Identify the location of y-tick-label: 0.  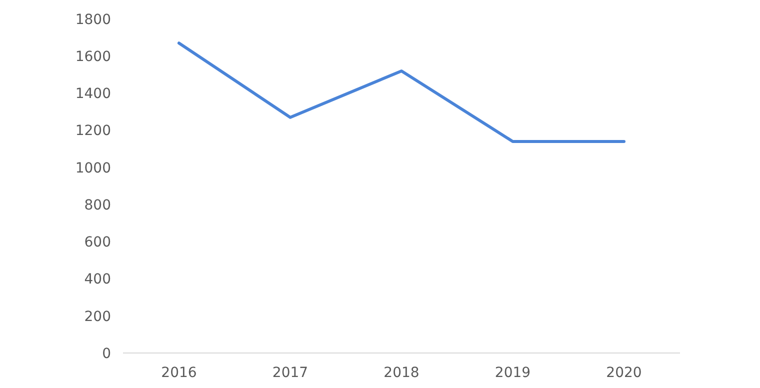
(106, 354).